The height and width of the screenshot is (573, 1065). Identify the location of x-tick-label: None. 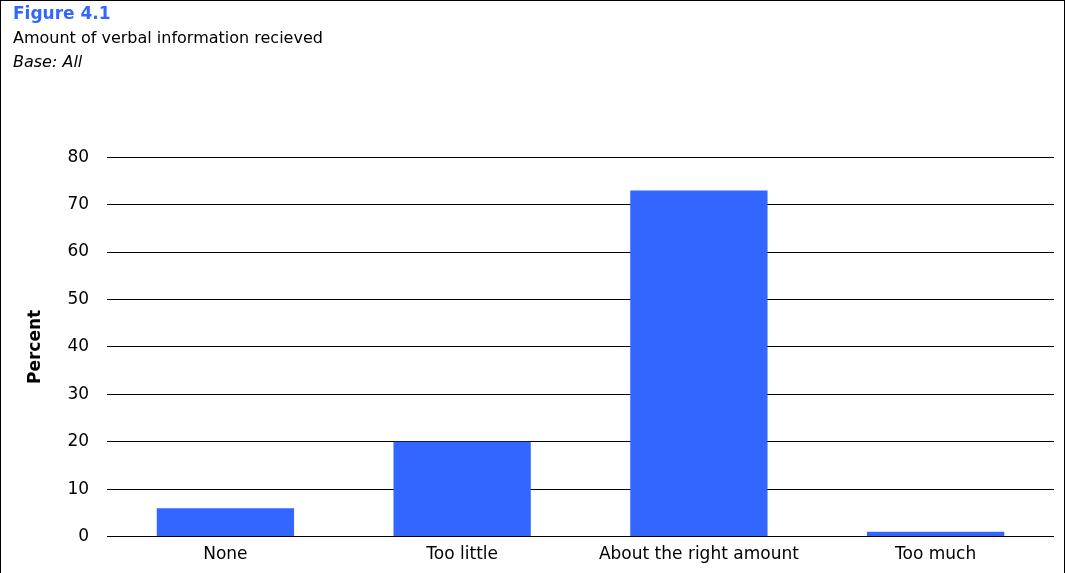
(225, 553).